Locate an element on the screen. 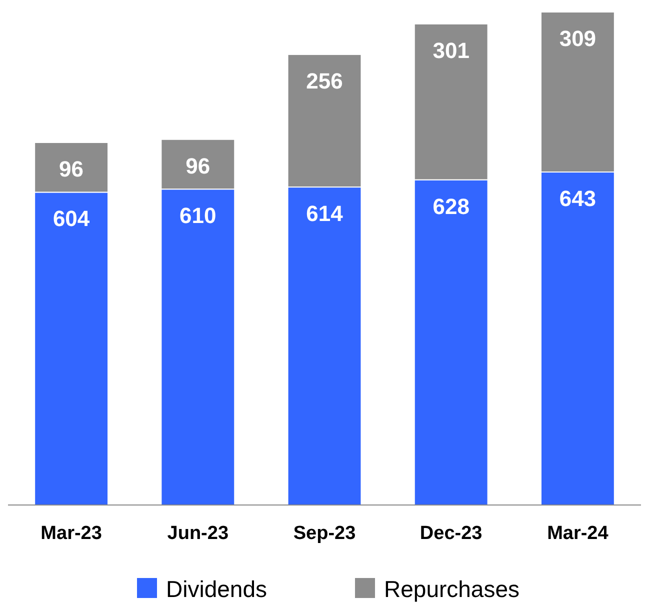 The image size is (649, 607). x-tick-label: Dec-23 is located at coordinates (451, 533).